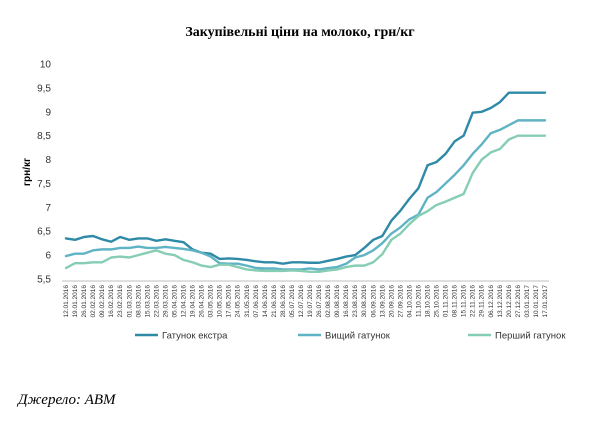 The width and height of the screenshot is (600, 421). I want to click on y-axis-label: грн/кг, so click(27, 172).